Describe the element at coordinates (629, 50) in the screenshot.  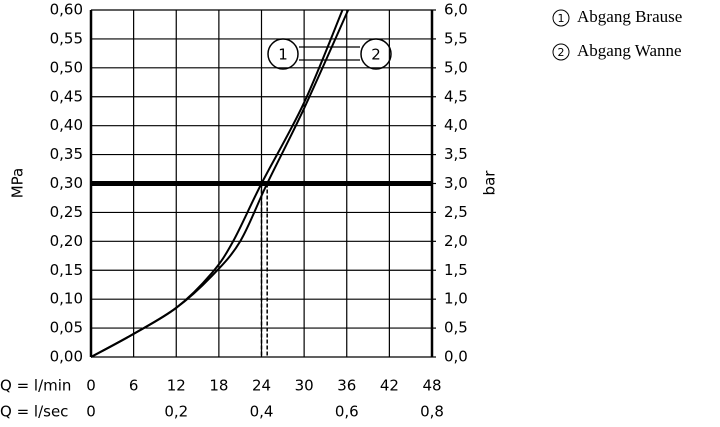
I see `legend-entry: Abgang Wanne` at that location.